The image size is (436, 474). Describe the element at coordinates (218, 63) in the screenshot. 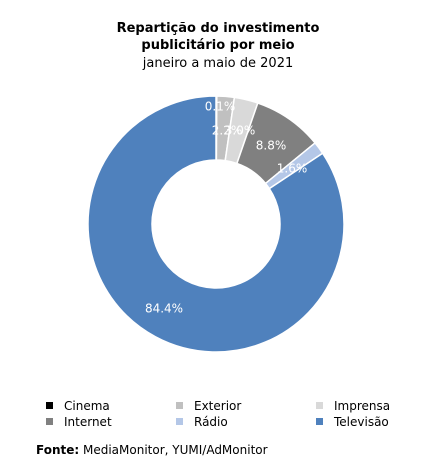

I see `chart-subtitle: janeiro a maio de 2021` at that location.